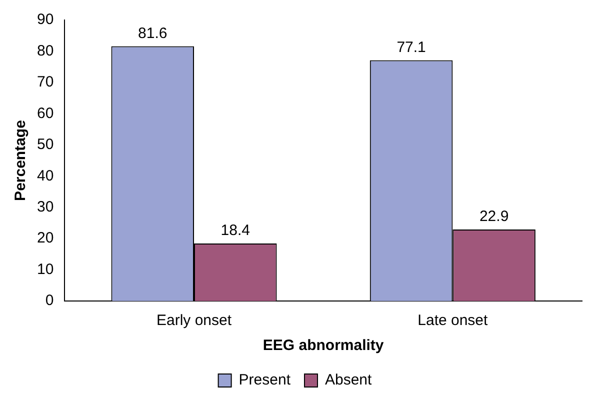 The image size is (610, 406). Describe the element at coordinates (21, 160) in the screenshot. I see `y-axis-title: Percentage` at that location.